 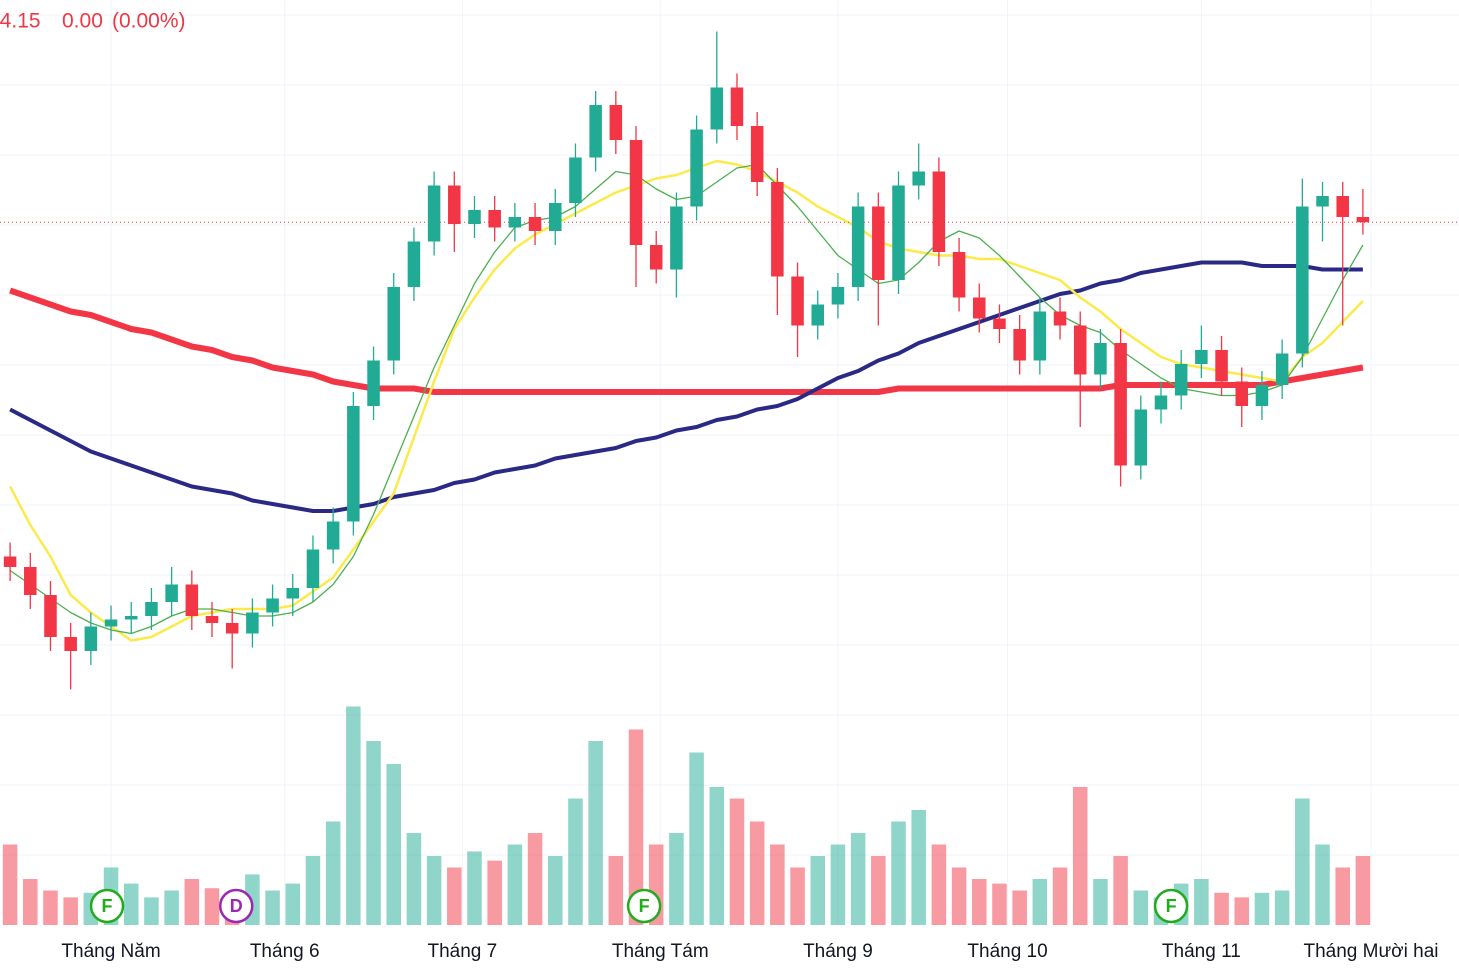 I want to click on header-price: 44.15, so click(x=20, y=21).